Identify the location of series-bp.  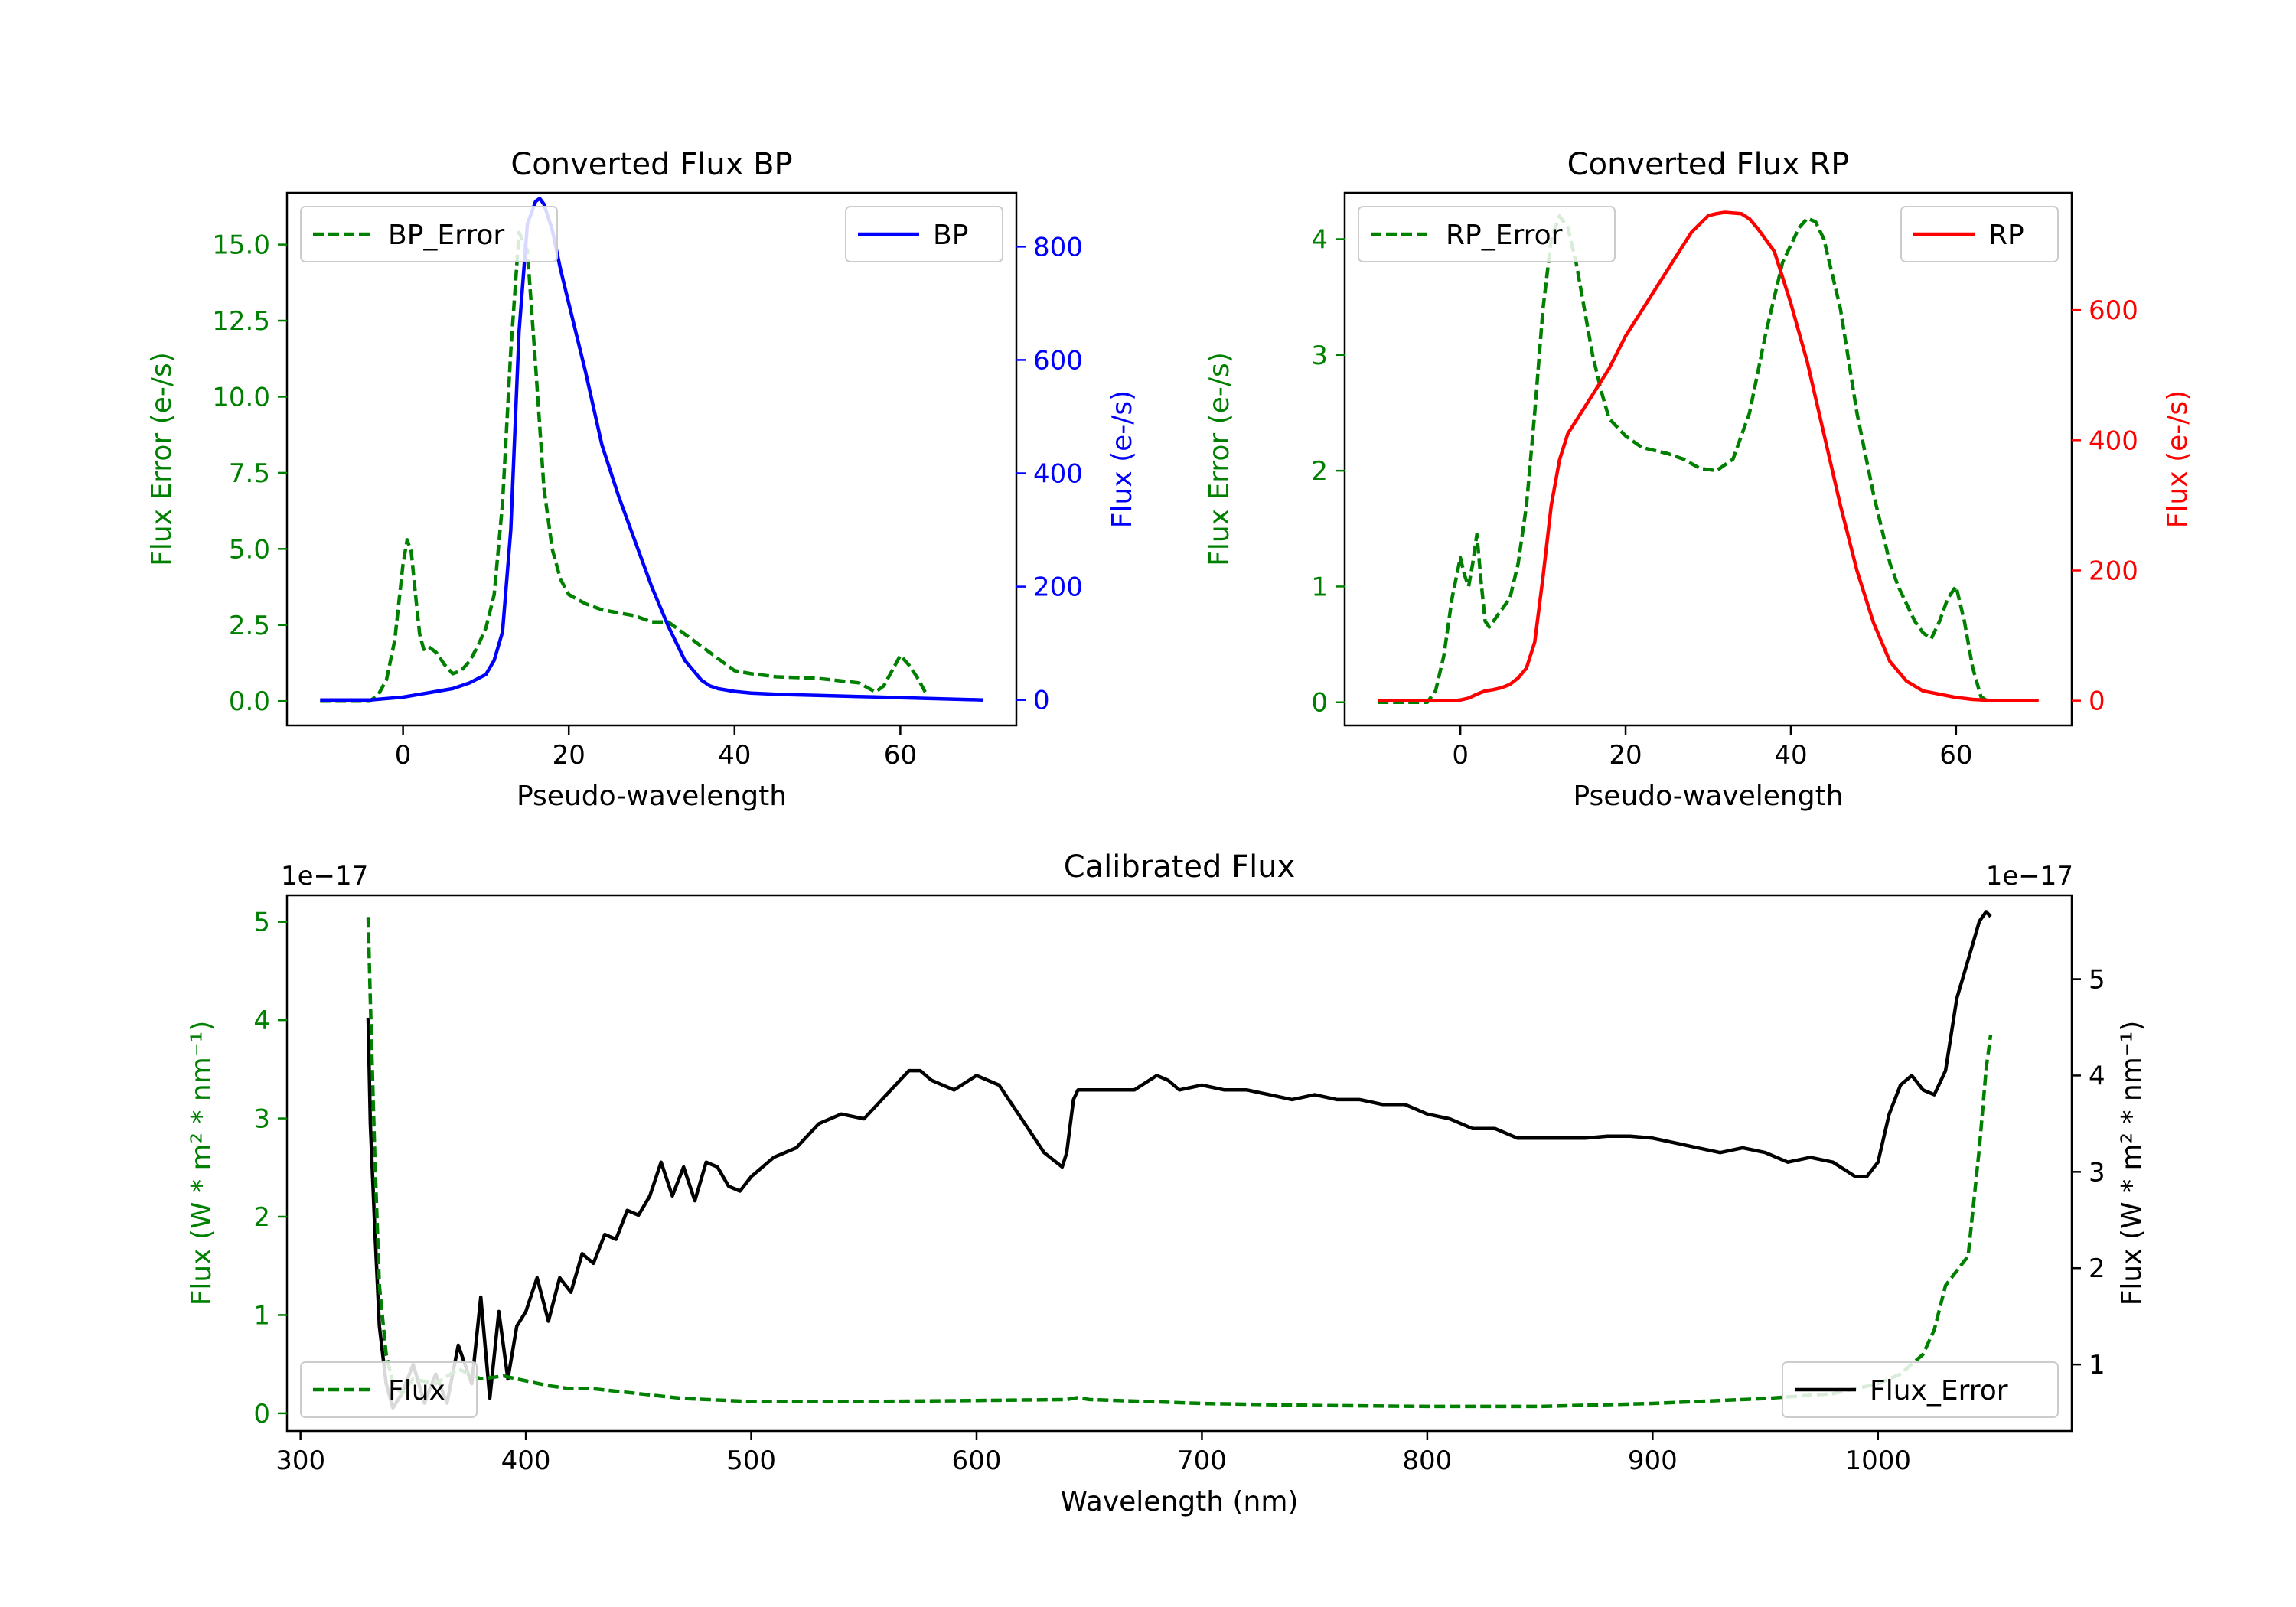
(651, 449).